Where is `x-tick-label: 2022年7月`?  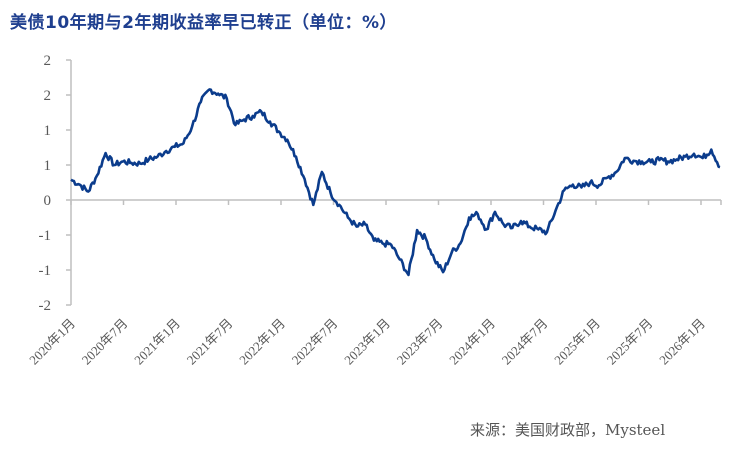 x-tick-label: 2022年7月 is located at coordinates (315, 342).